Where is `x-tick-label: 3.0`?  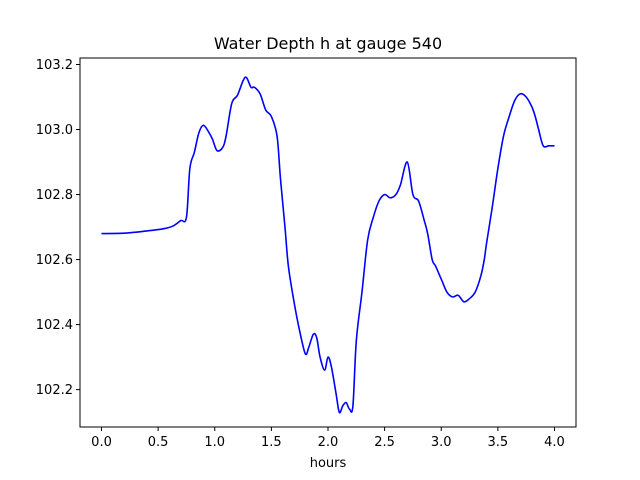 x-tick-label: 3.0 is located at coordinates (441, 442).